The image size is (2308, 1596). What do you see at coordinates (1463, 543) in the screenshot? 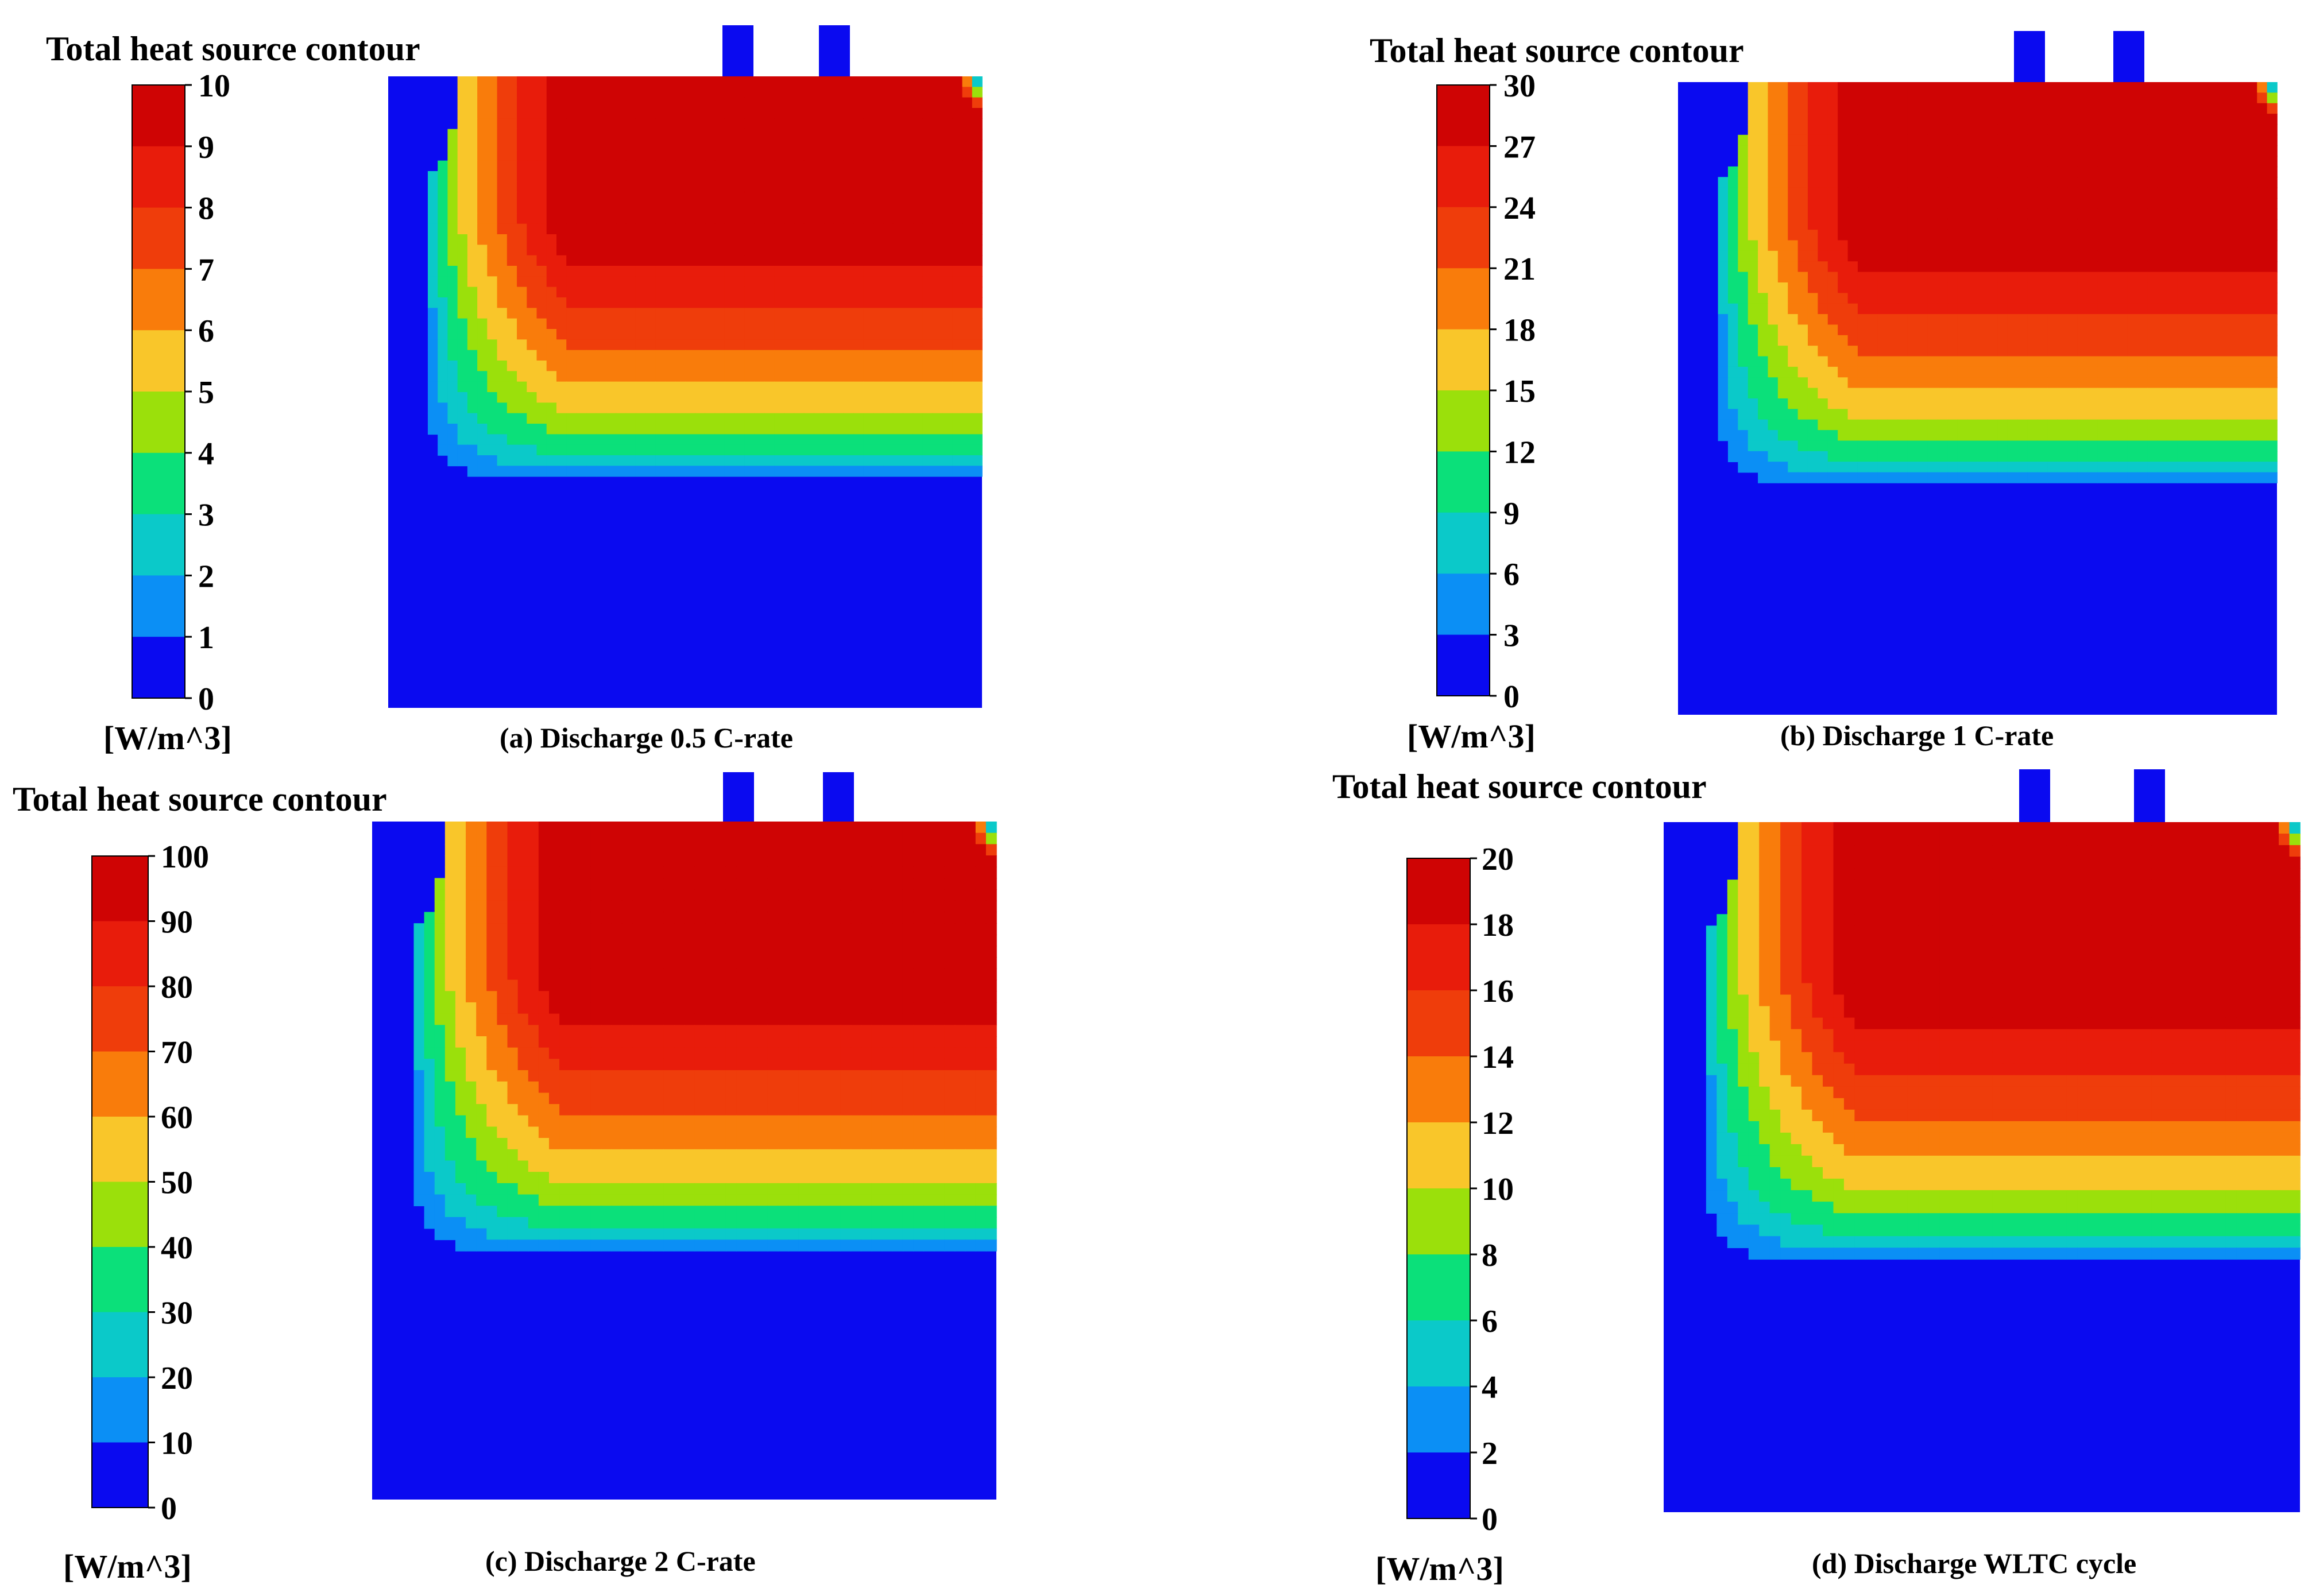
I see `colorbar-segment` at bounding box center [1463, 543].